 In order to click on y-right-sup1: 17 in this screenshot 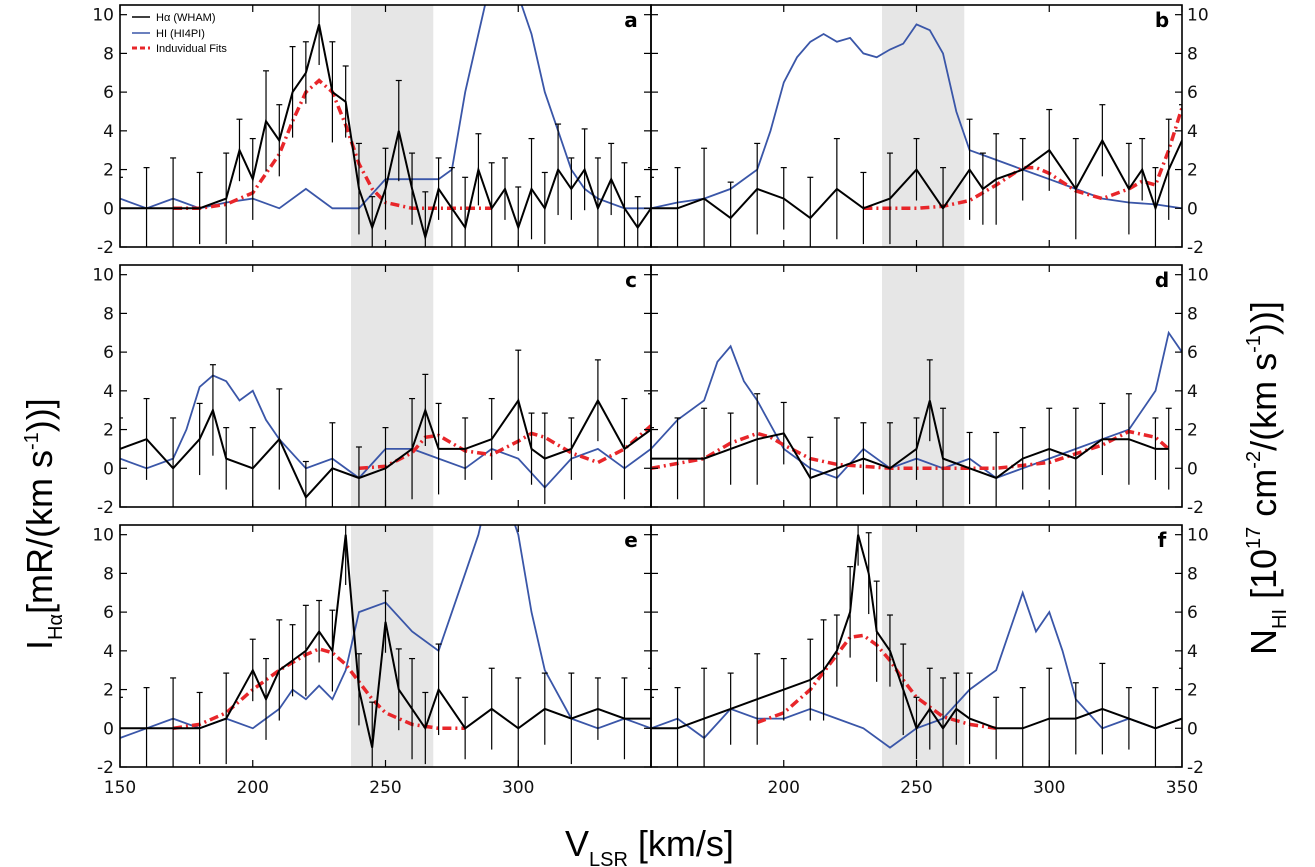, I will do `click(1254, 538)`.